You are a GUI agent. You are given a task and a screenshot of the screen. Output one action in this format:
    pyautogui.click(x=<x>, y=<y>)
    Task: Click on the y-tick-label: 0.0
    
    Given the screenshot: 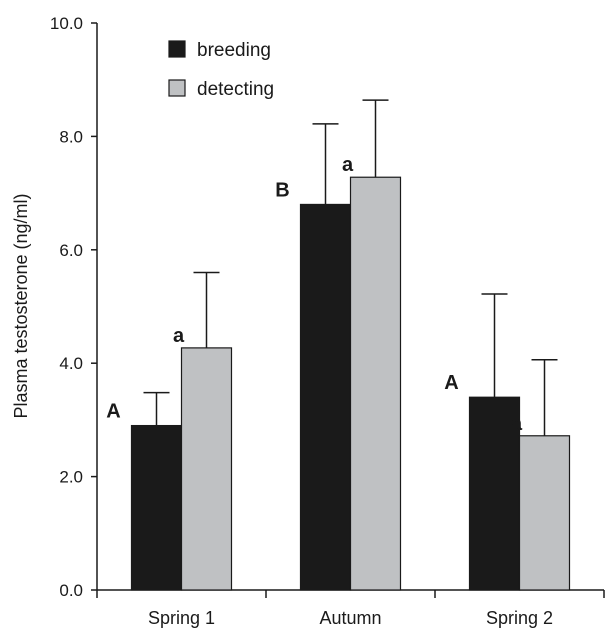 What is the action you would take?
    pyautogui.click(x=71, y=590)
    